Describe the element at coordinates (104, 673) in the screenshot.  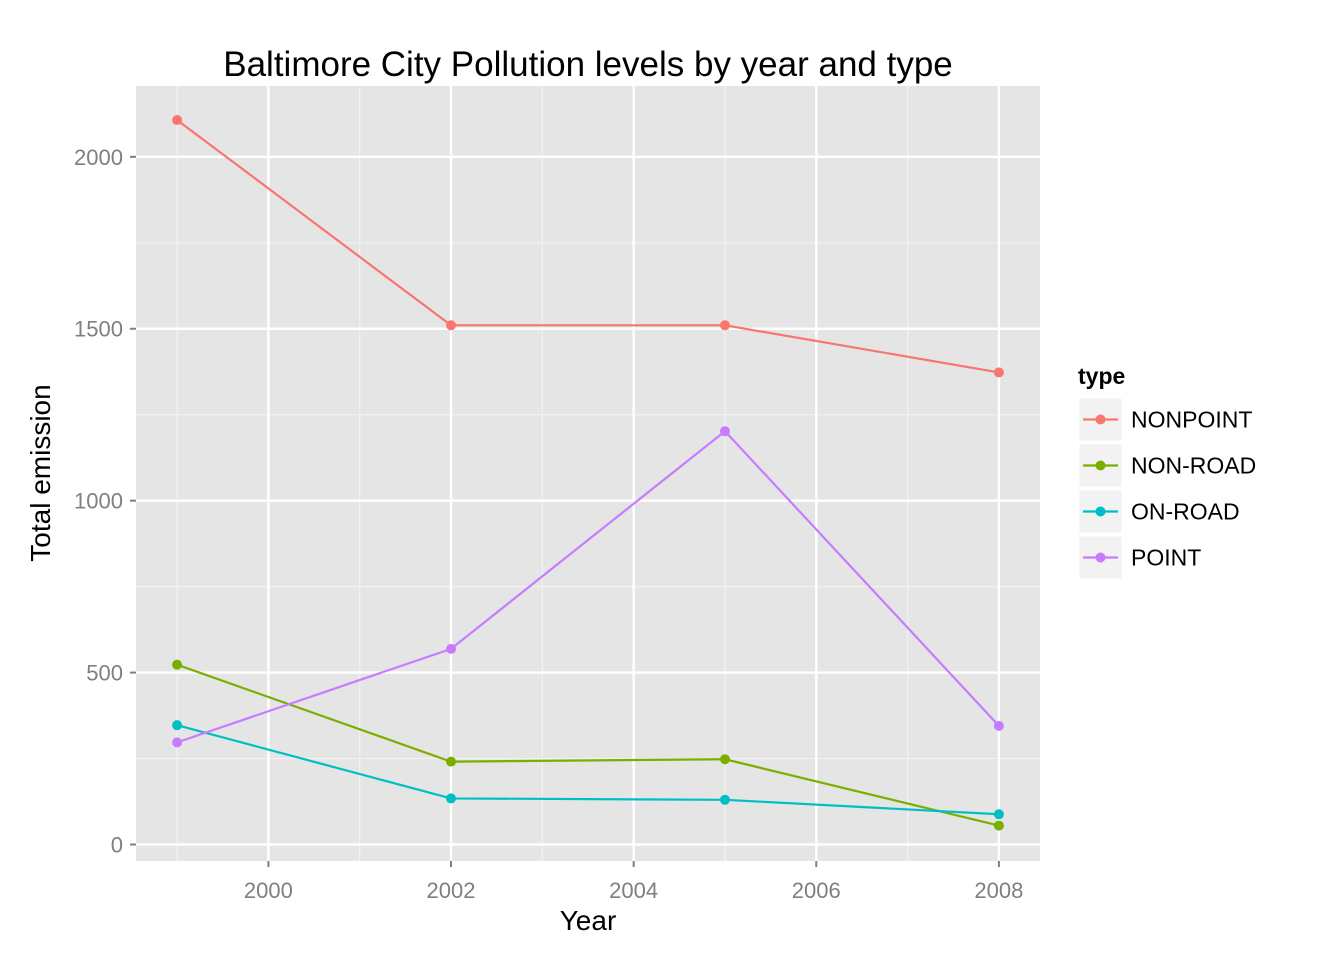
I see `y-tick-label: 500` at that location.